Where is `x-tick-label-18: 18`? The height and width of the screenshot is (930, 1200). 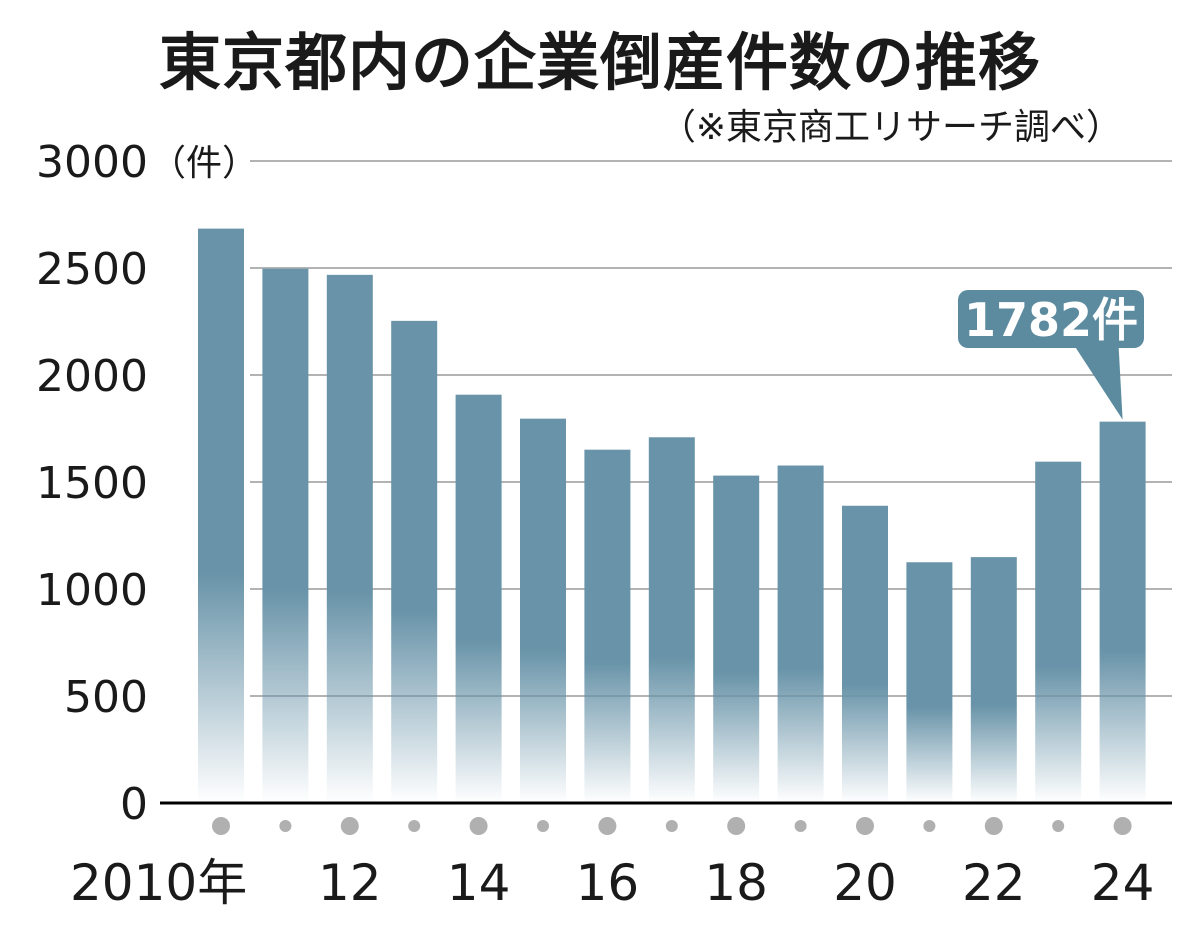 x-tick-label-18: 18 is located at coordinates (736, 883).